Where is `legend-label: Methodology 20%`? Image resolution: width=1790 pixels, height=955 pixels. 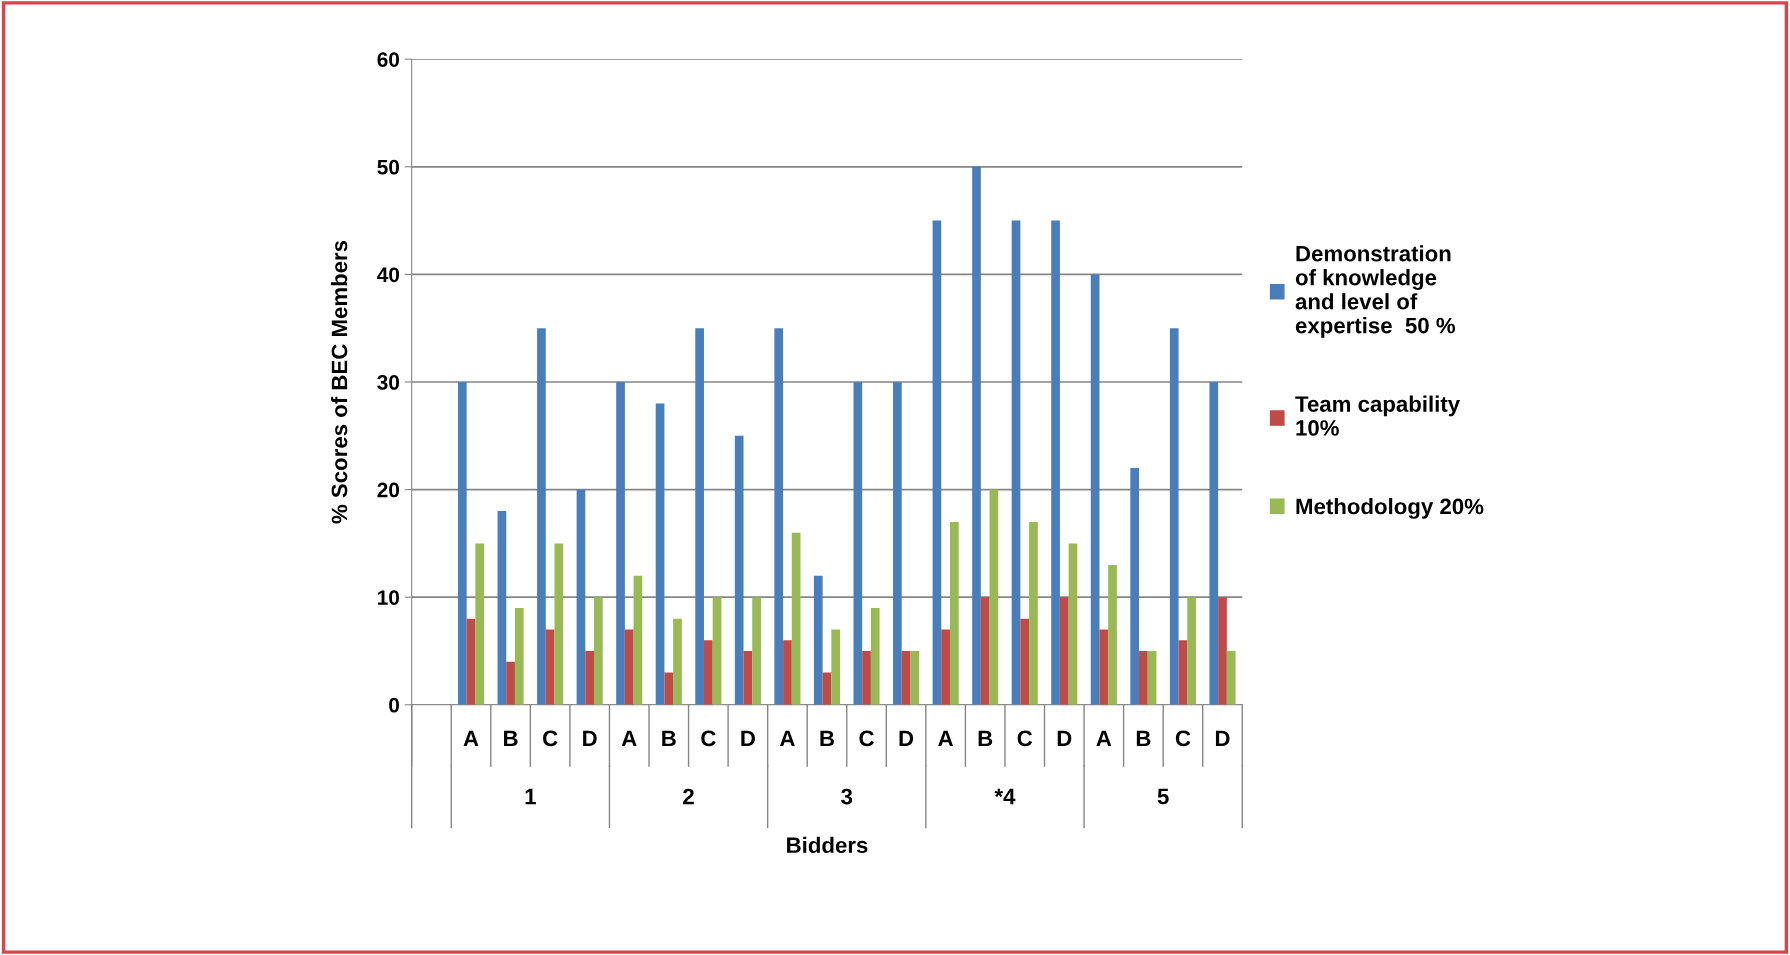
legend-label: Methodology 20% is located at coordinates (1390, 508).